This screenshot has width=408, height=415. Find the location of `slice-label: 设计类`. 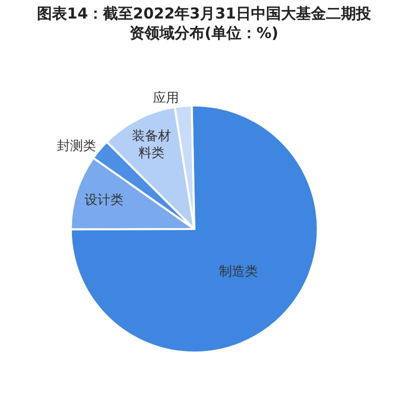

slice-label: 设计类 is located at coordinates (104, 200).